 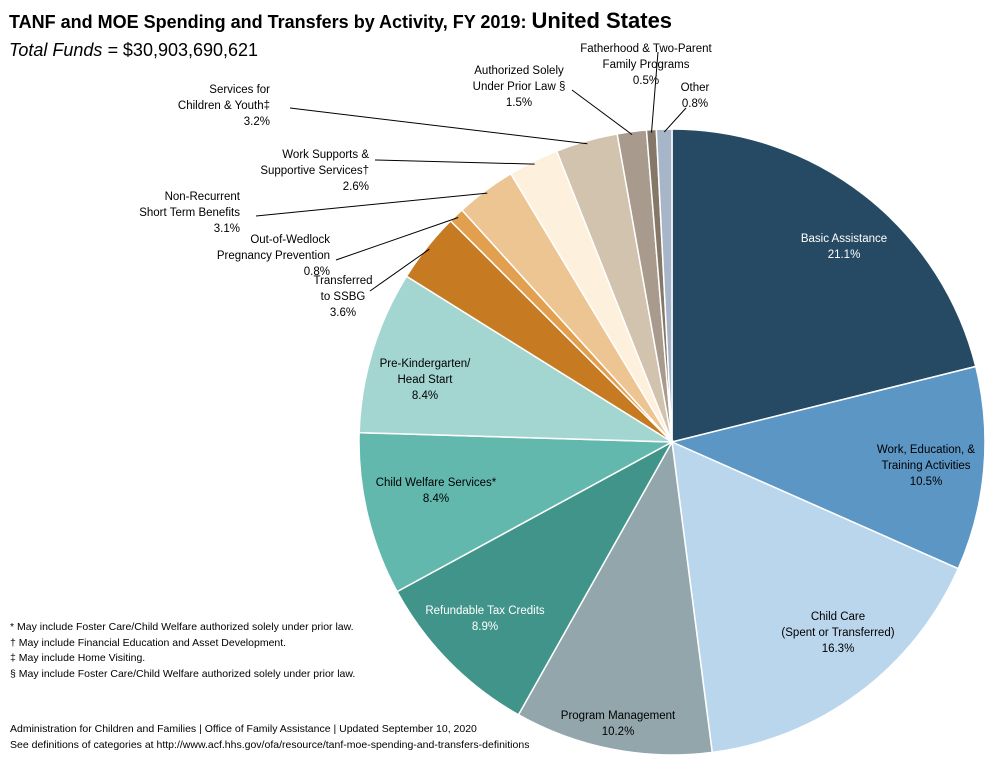 I want to click on label-prior: Authorized Solely Under Prior Law § 1.5%, so click(x=519, y=87).